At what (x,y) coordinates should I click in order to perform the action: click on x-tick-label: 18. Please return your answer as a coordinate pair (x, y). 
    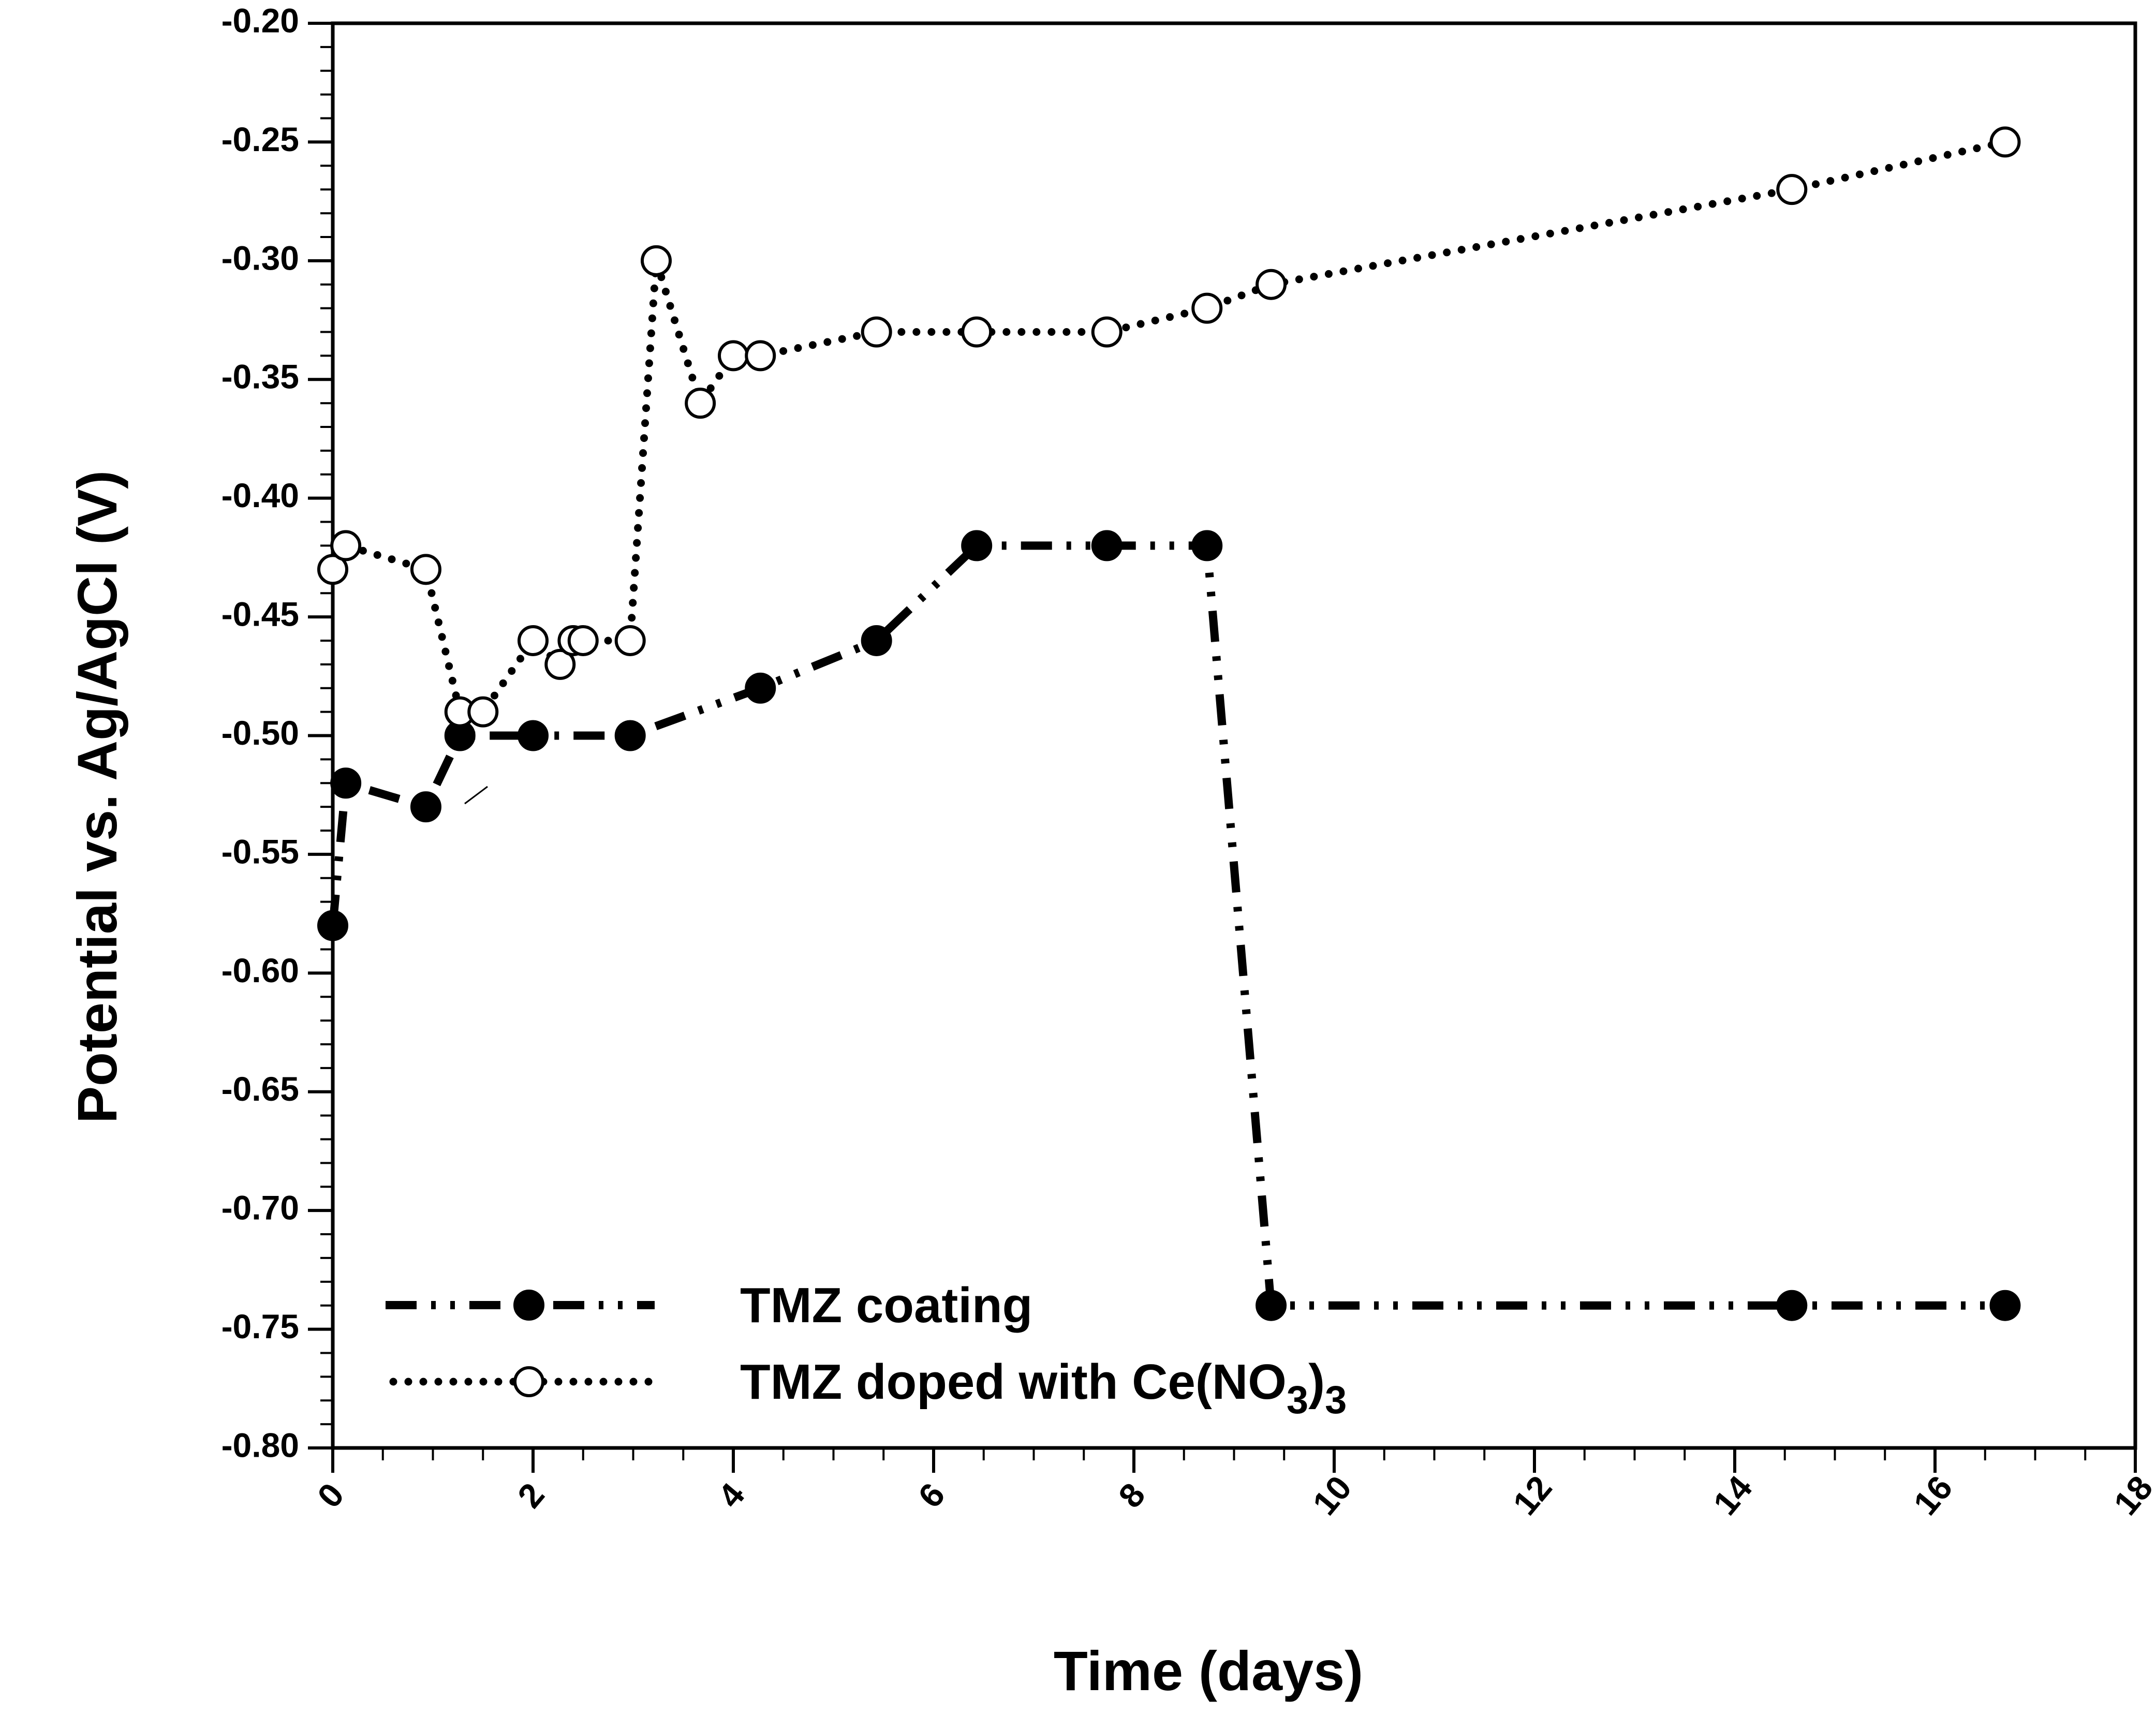
    Looking at the image, I should click on (2131, 1496).